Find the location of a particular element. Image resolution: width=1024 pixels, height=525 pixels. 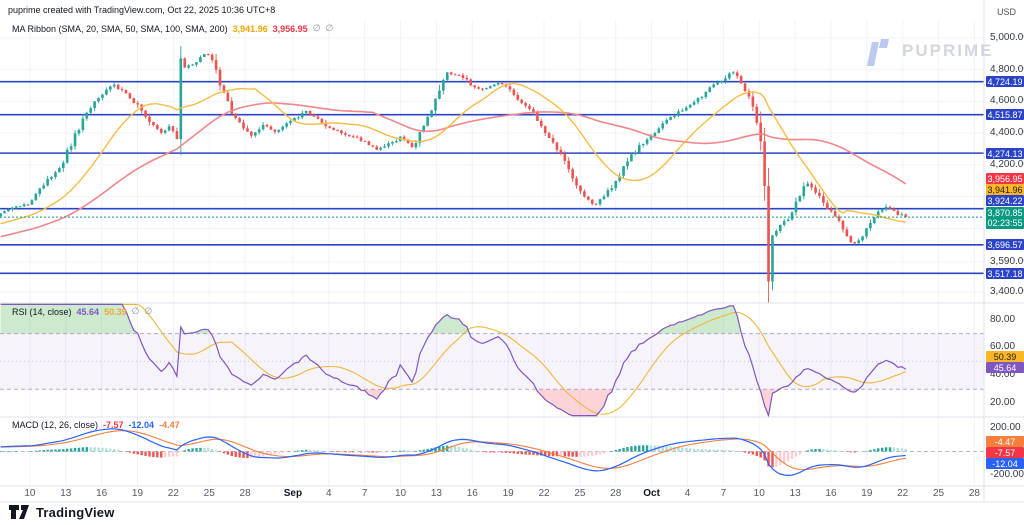

macd-histogram-value: -7.57 is located at coordinates (113, 425).